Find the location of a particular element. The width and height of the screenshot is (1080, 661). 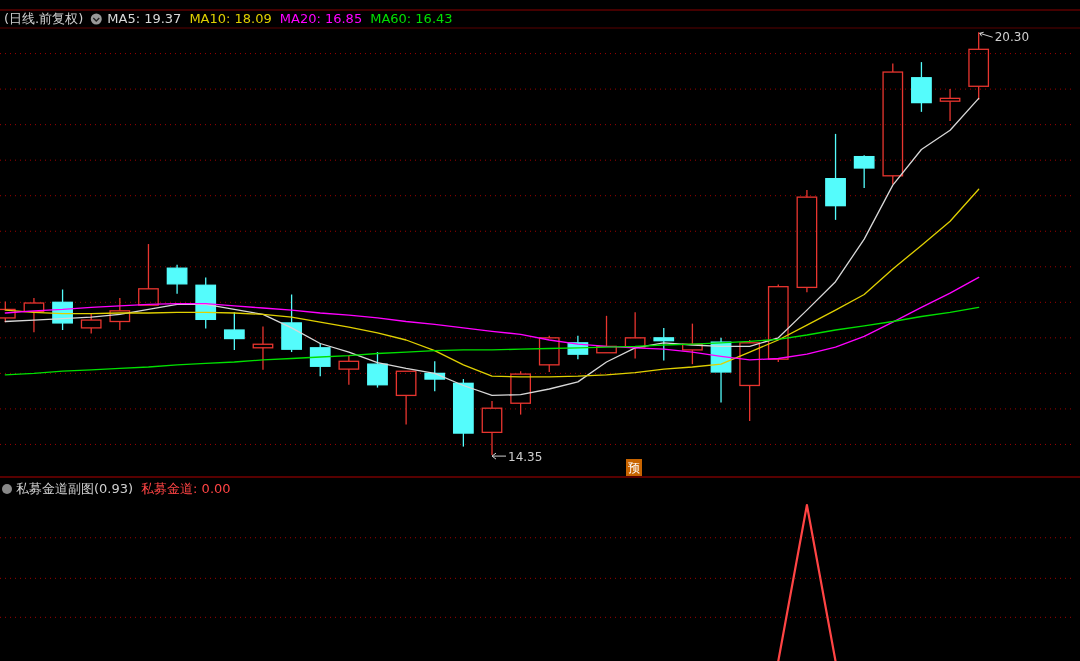

text: MA20: 16.85 is located at coordinates (321, 18).